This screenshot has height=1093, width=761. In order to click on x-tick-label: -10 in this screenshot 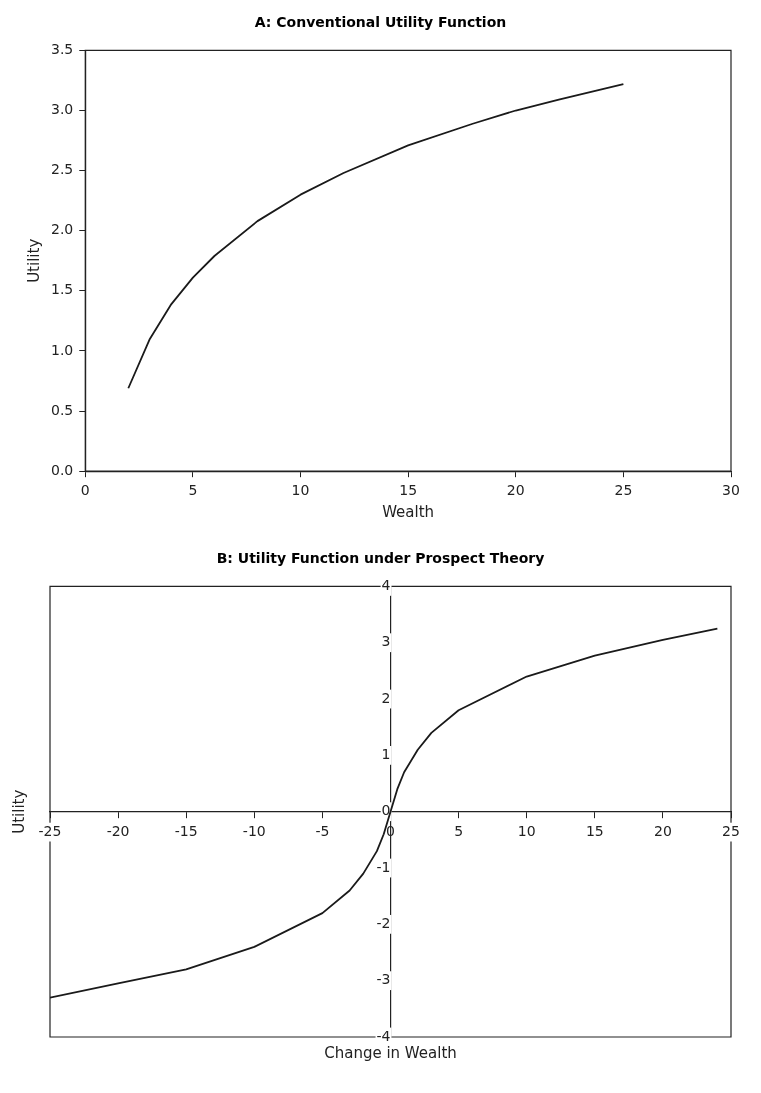, I will do `click(254, 830)`.